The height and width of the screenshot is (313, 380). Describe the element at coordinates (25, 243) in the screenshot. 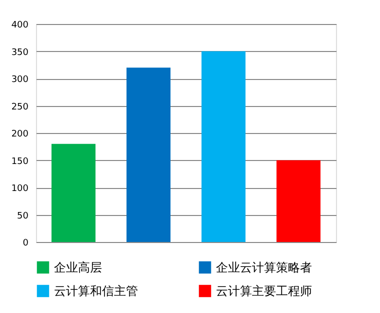

I see `y-tick-label: 0` at that location.